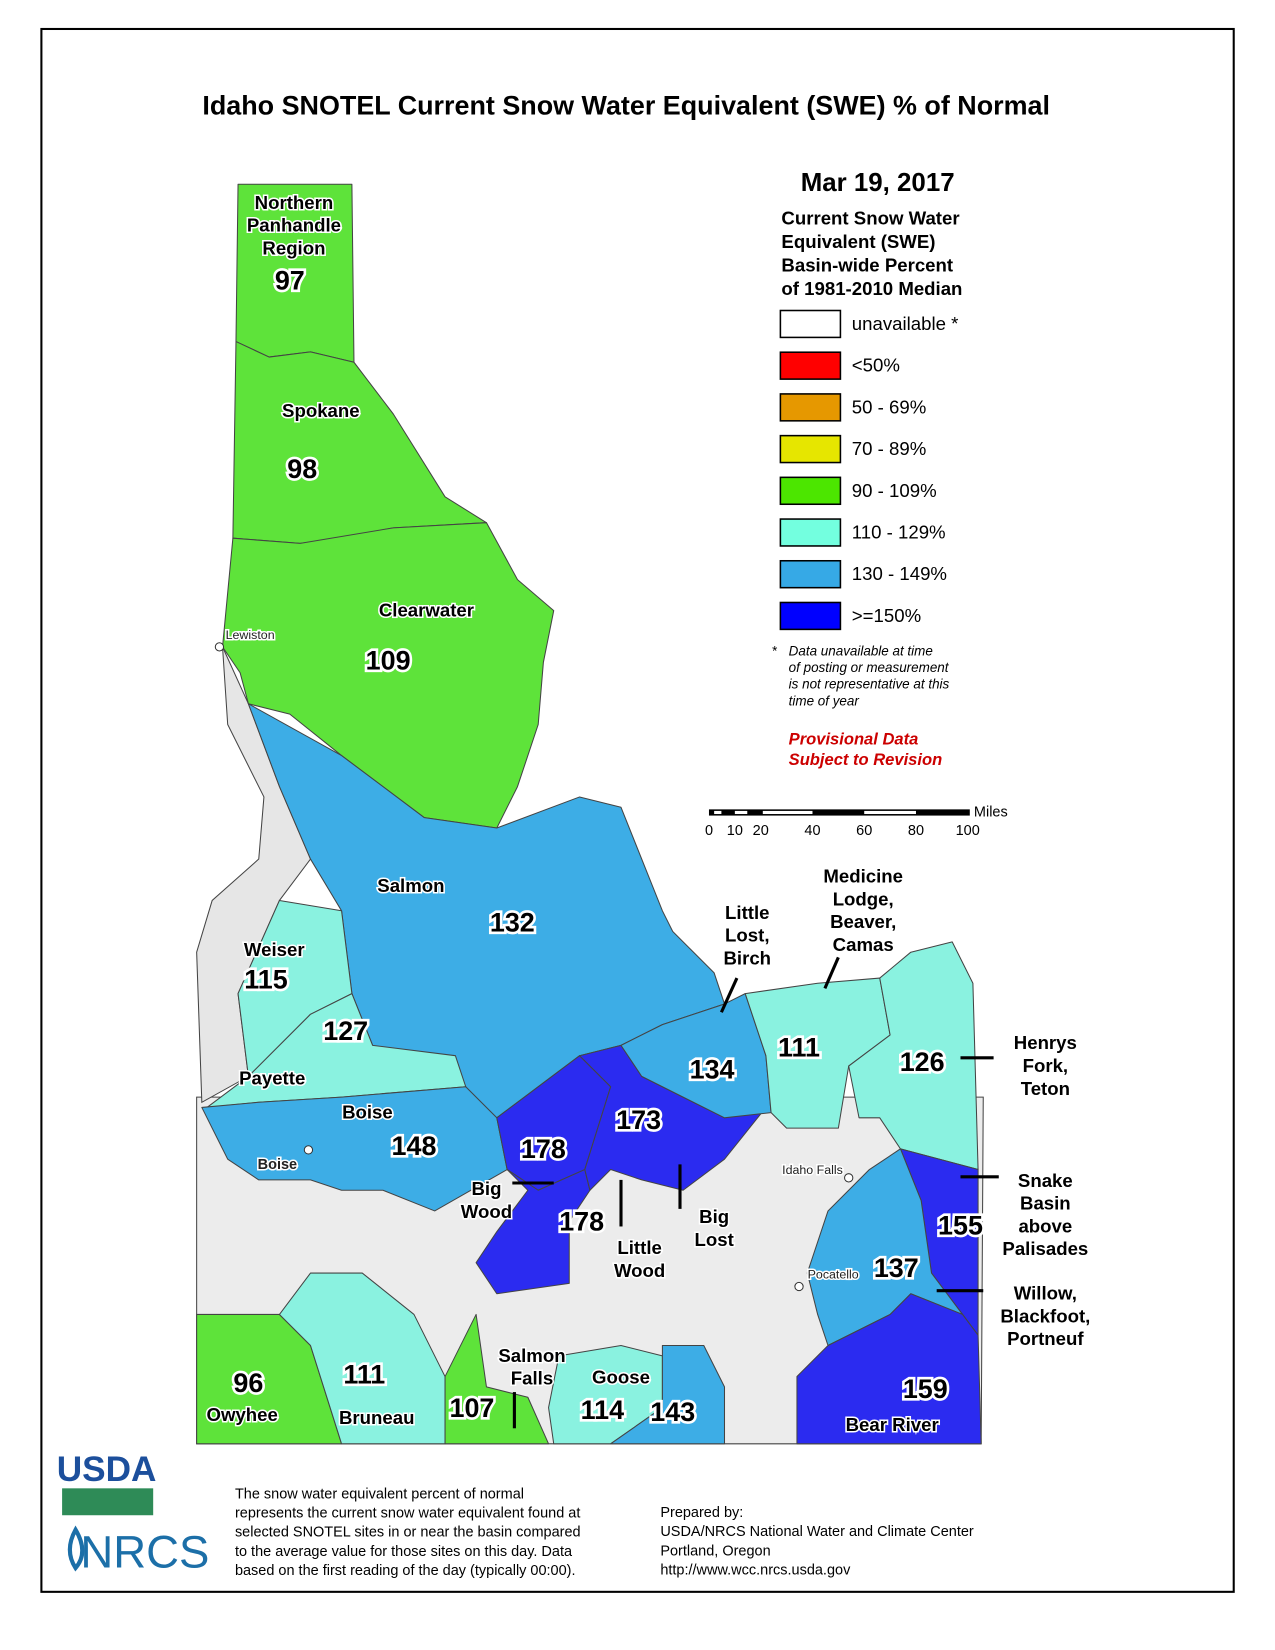  I want to click on legend-label: 50 - 69%, so click(889, 406).